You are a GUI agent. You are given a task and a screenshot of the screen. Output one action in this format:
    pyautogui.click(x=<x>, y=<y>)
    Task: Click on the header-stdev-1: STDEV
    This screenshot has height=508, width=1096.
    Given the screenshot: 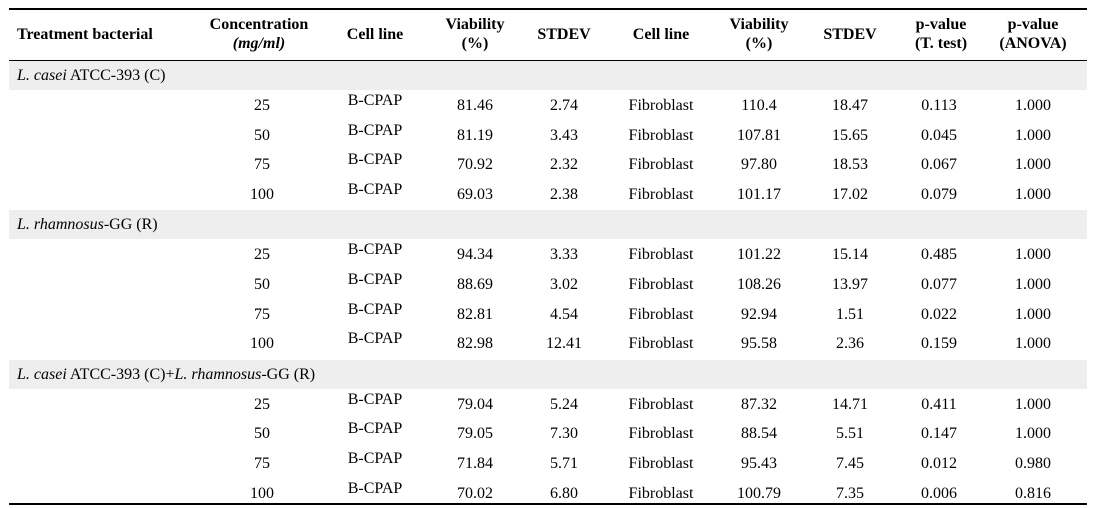 What is the action you would take?
    pyautogui.click(x=564, y=34)
    